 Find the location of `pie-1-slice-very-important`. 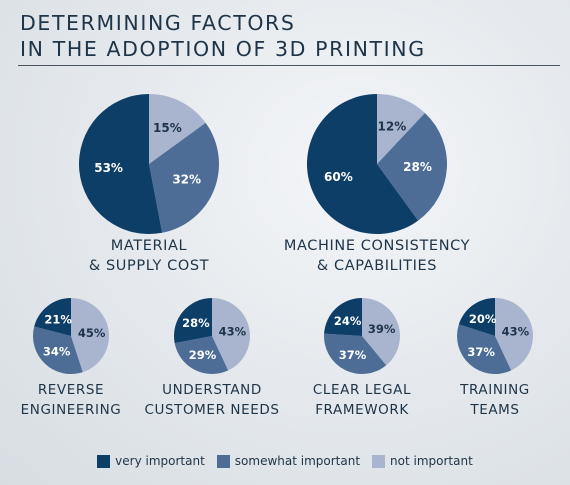

pie-1-slice-very-important is located at coordinates (121, 164).